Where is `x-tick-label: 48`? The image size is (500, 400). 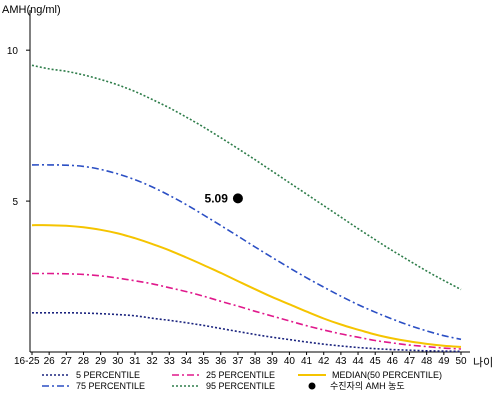 x-tick-label: 48 is located at coordinates (427, 361).